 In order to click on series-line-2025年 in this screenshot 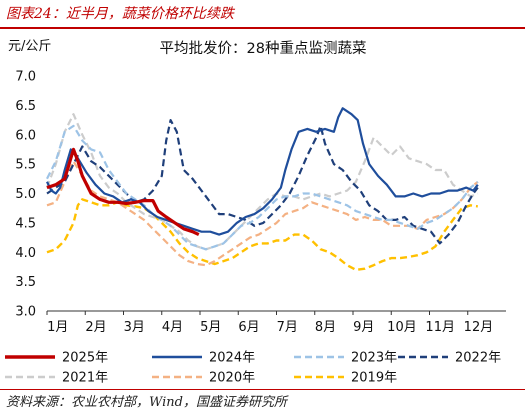, I will do `click(123, 192)`.